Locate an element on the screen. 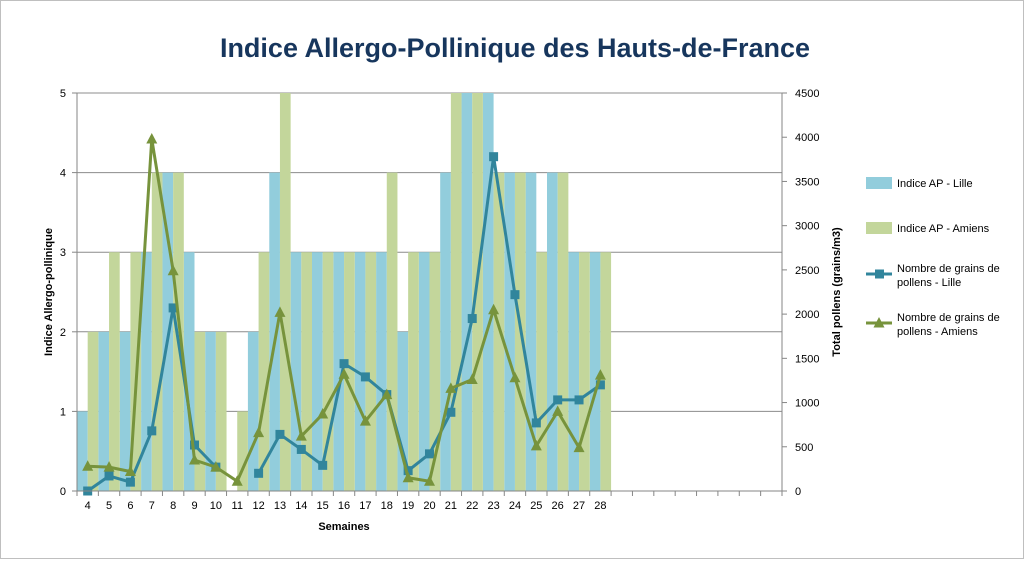  legend-label: Indice AP - Lille is located at coordinates (935, 184).